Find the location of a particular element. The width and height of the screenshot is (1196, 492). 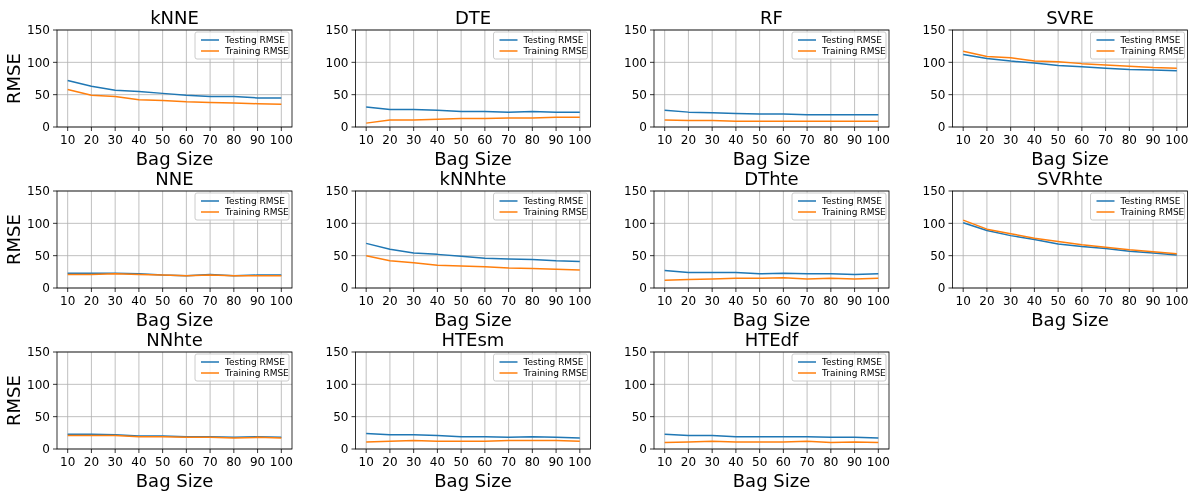

chart-title: SVRhte is located at coordinates (1070, 178).